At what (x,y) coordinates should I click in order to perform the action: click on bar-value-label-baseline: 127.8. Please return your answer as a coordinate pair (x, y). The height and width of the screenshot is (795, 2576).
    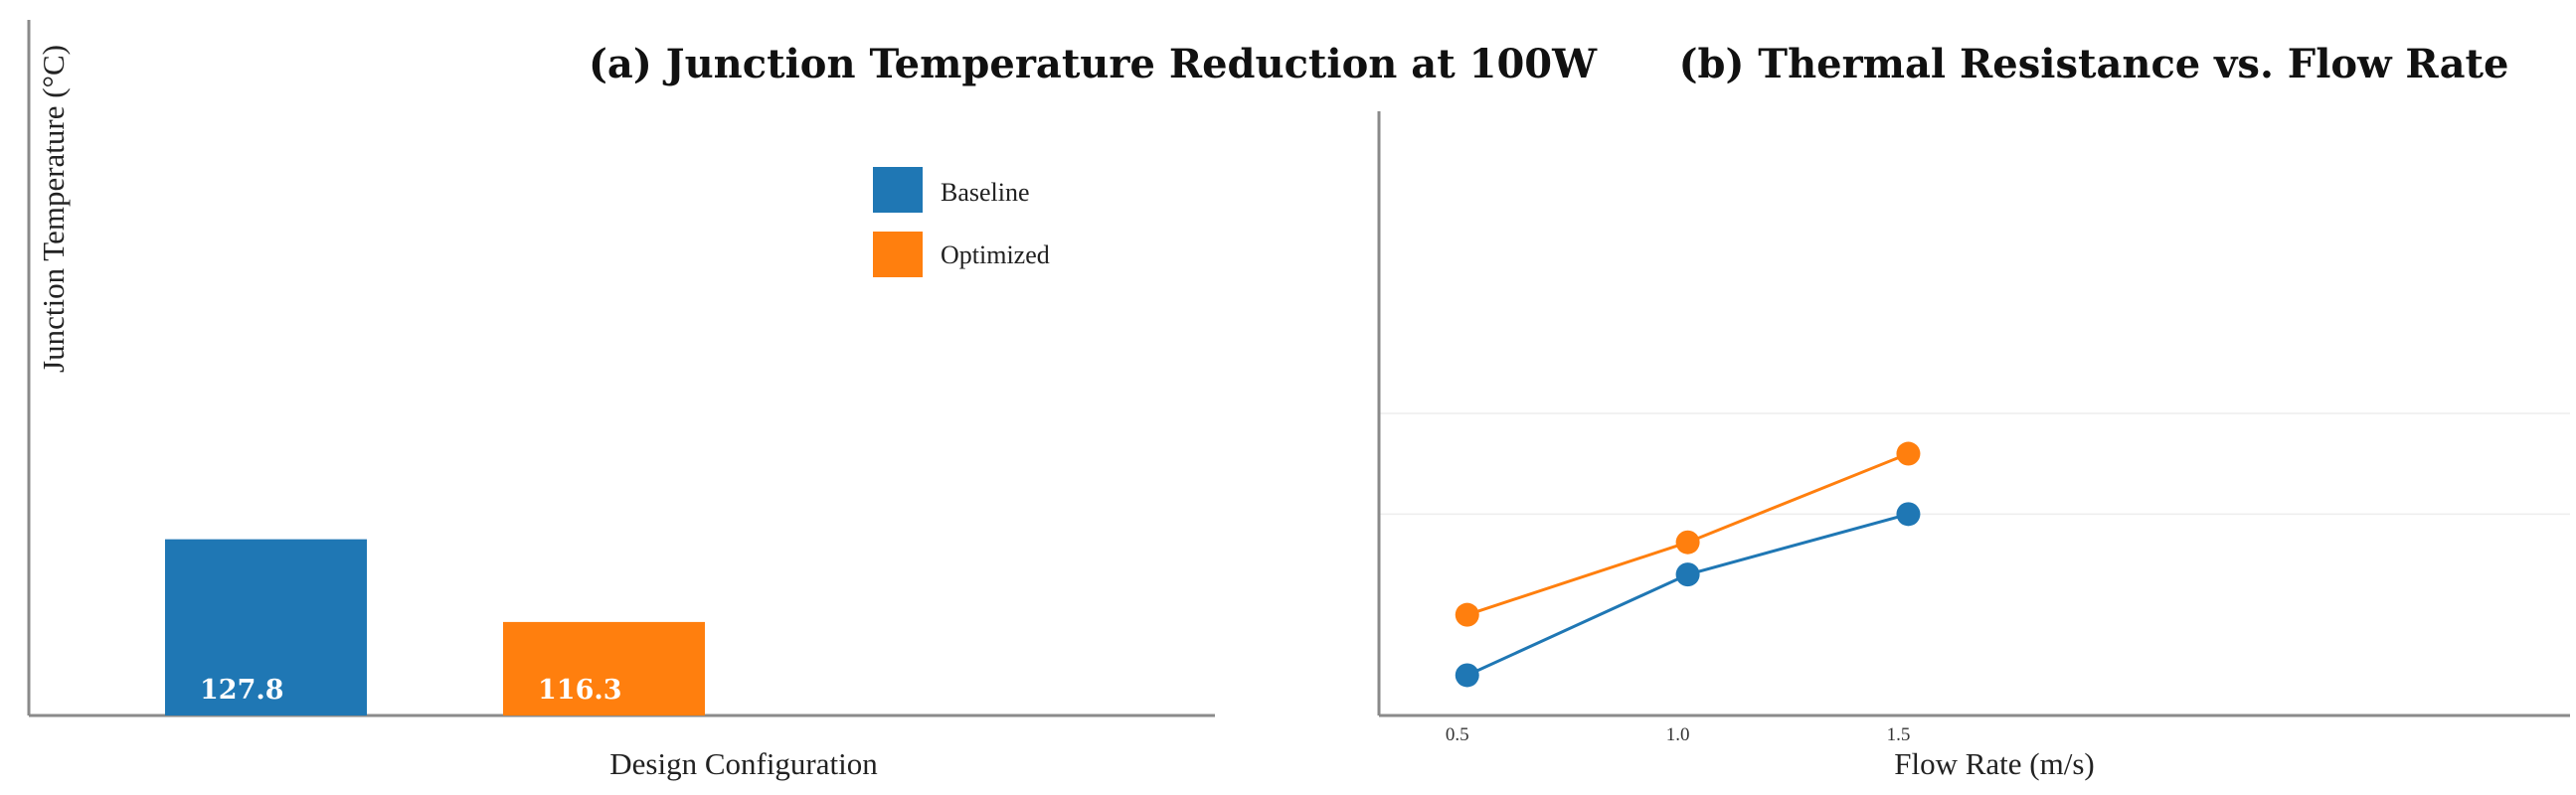
    Looking at the image, I should click on (242, 690).